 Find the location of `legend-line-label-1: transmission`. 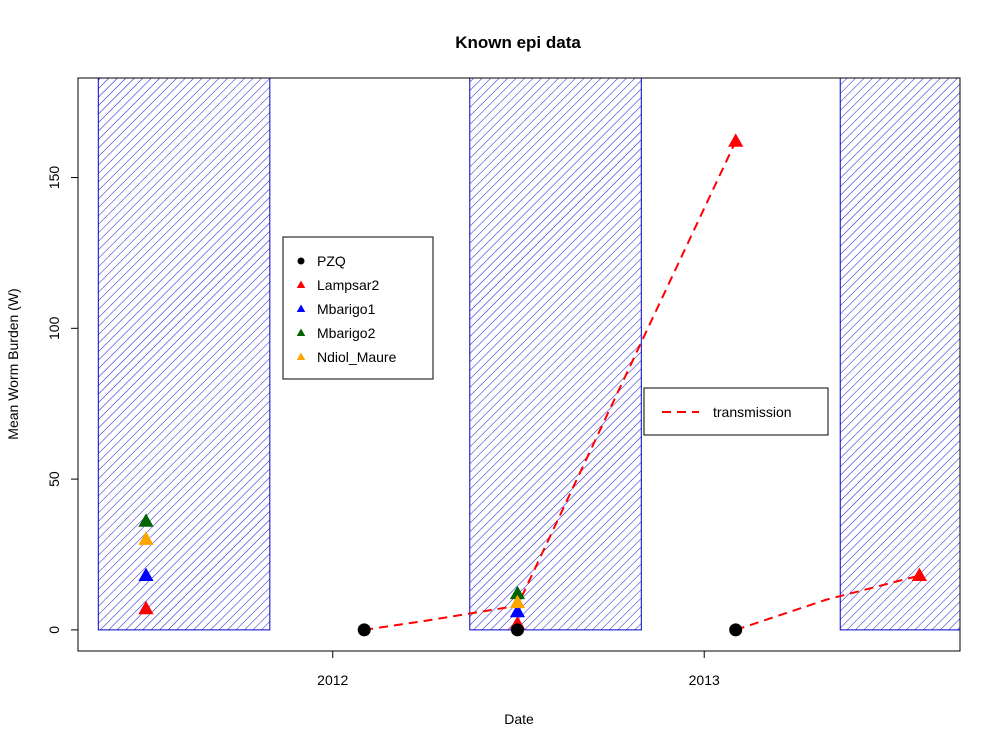

legend-line-label-1: transmission is located at coordinates (752, 412).